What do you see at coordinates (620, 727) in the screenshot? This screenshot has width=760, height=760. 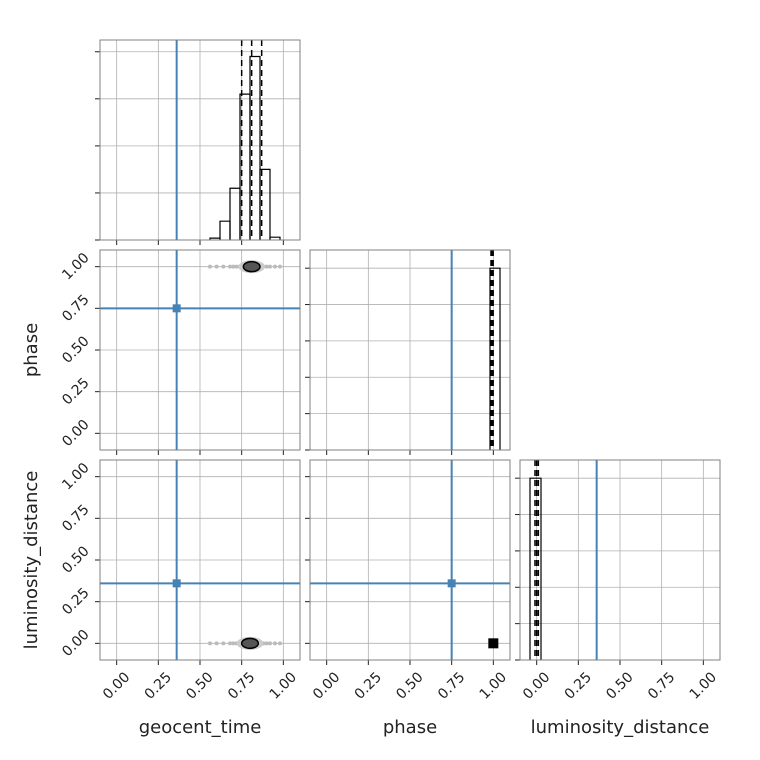 I see `x-axis-label: luminosity_distance` at bounding box center [620, 727].